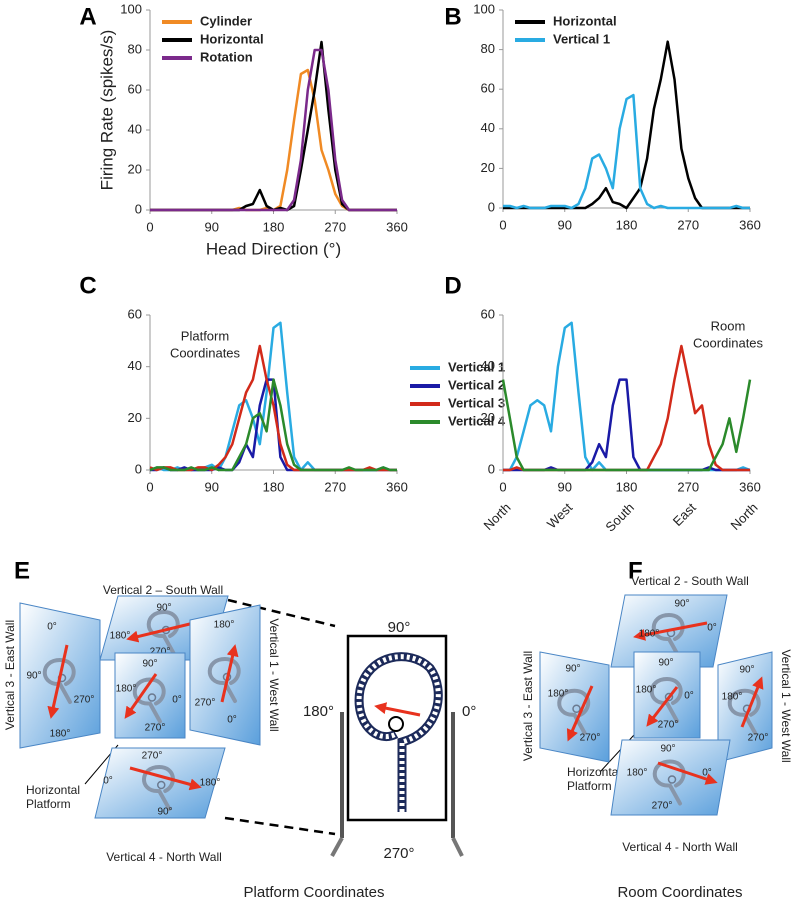  What do you see at coordinates (318, 711) in the screenshot?
I see `platform-angle: 180°` at bounding box center [318, 711].